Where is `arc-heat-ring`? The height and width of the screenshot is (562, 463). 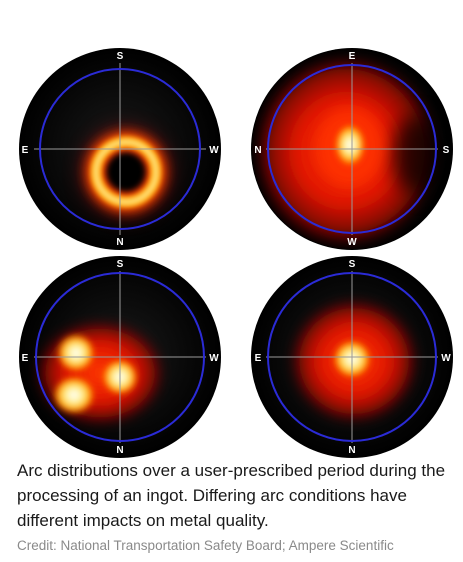
arc-heat-ring is located at coordinates (126, 172).